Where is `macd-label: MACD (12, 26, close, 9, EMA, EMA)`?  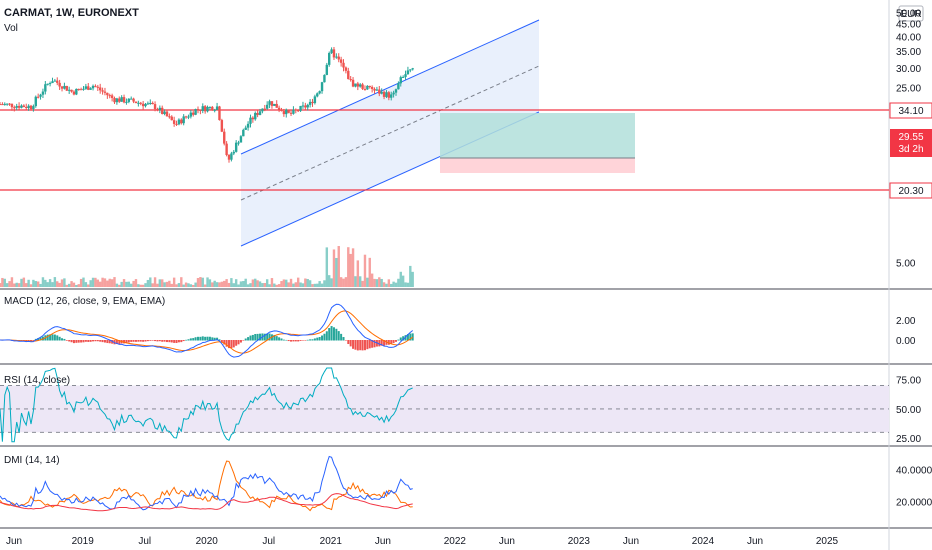 macd-label: MACD (12, 26, close, 9, EMA, EMA) is located at coordinates (84, 301).